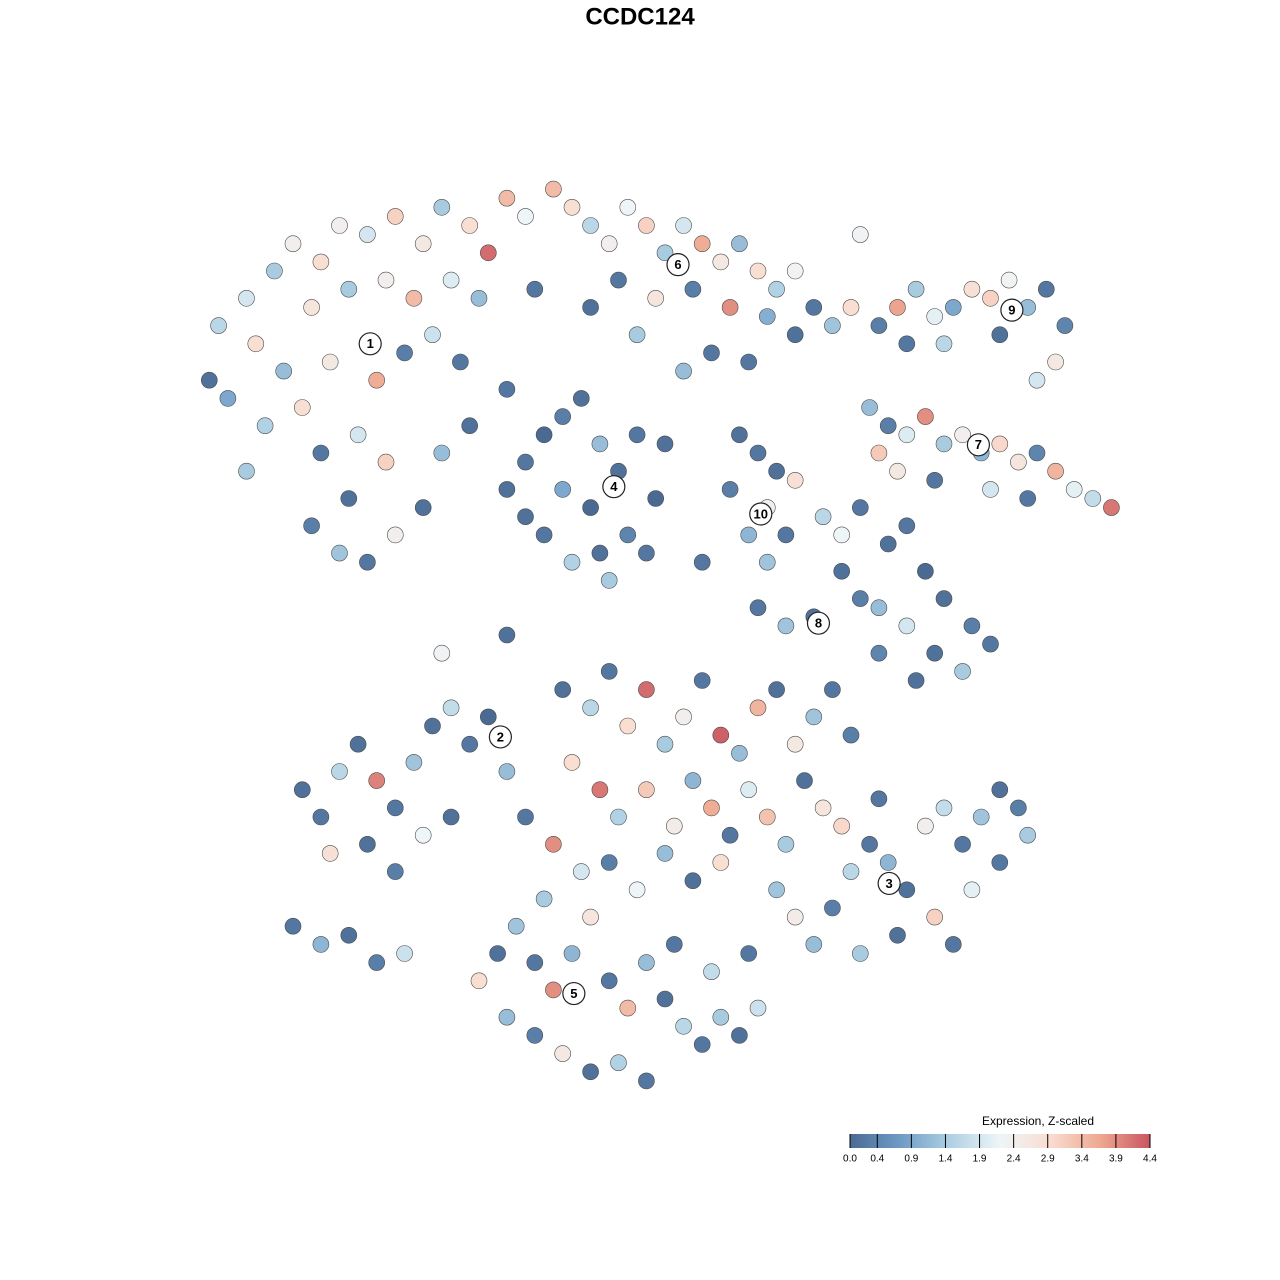 The image size is (1280, 1280). Describe the element at coordinates (1116, 1159) in the screenshot. I see `colorbar-tick-label: 3.9` at that location.